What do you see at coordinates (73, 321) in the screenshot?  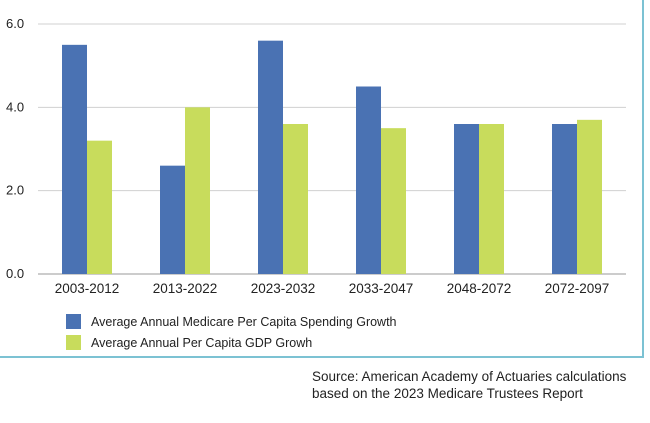 I see `legend-swatch-spending` at bounding box center [73, 321].